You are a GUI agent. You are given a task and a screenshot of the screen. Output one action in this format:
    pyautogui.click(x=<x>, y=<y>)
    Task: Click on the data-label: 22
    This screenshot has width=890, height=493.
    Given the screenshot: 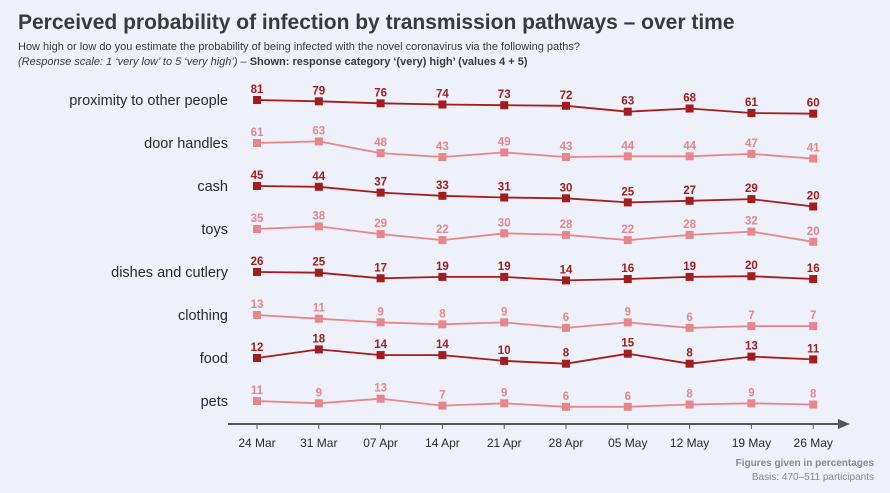 What is the action you would take?
    pyautogui.click(x=442, y=230)
    